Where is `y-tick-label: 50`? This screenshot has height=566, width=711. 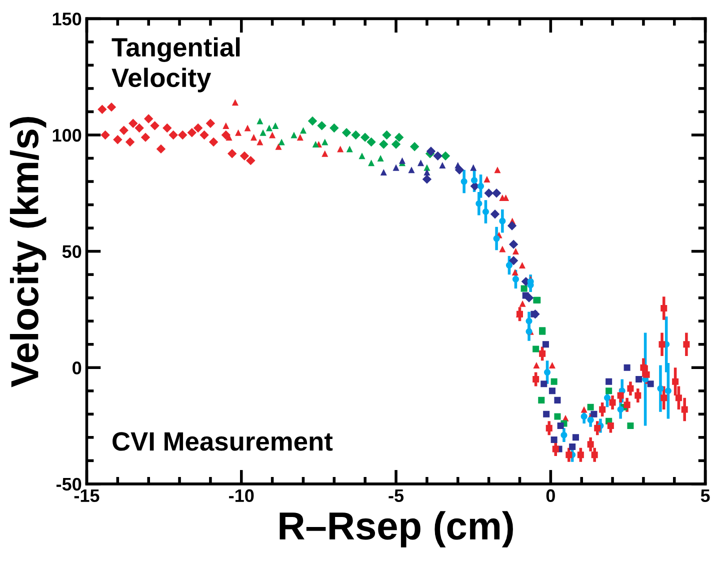 y-tick-label: 50 is located at coordinates (72, 251).